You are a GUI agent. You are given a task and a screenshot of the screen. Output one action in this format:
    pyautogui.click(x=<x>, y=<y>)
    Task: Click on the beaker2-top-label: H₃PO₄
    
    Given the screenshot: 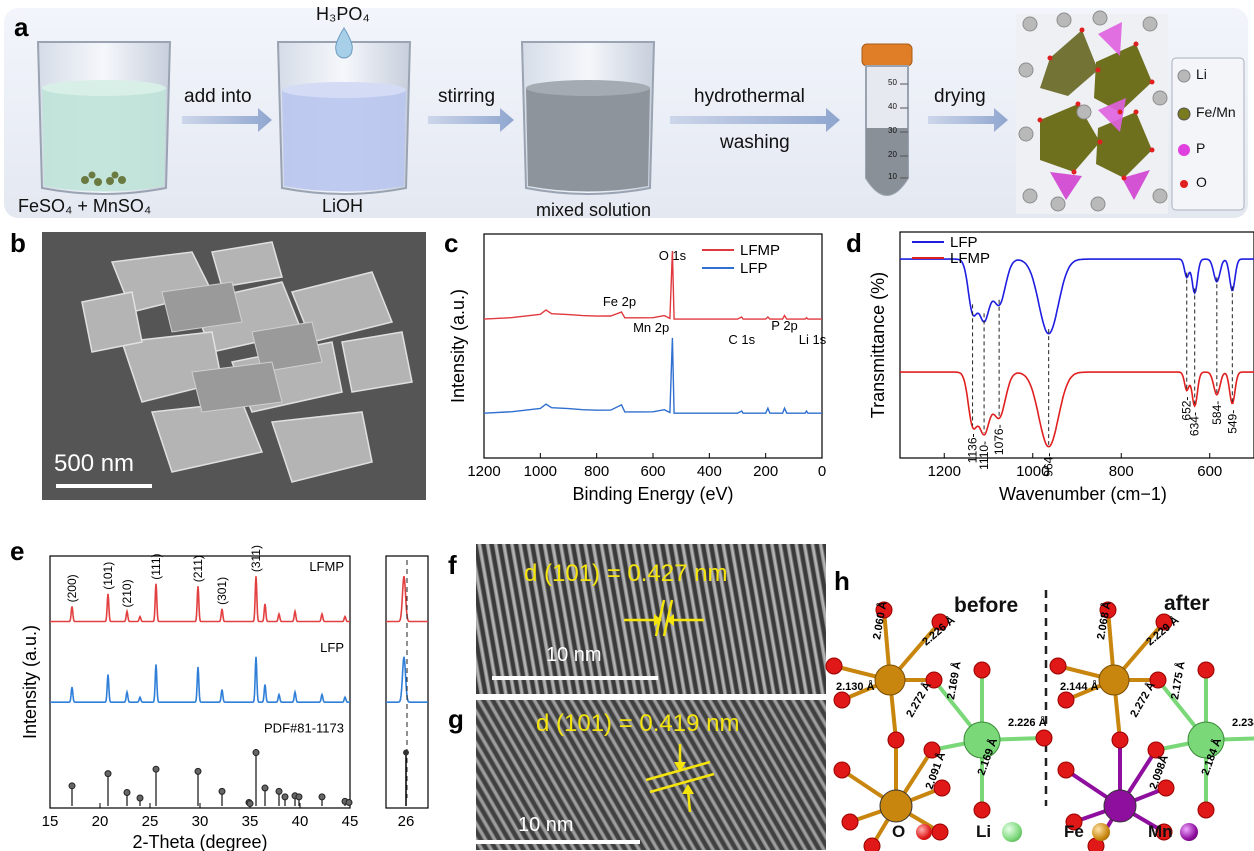 What is the action you would take?
    pyautogui.click(x=343, y=14)
    